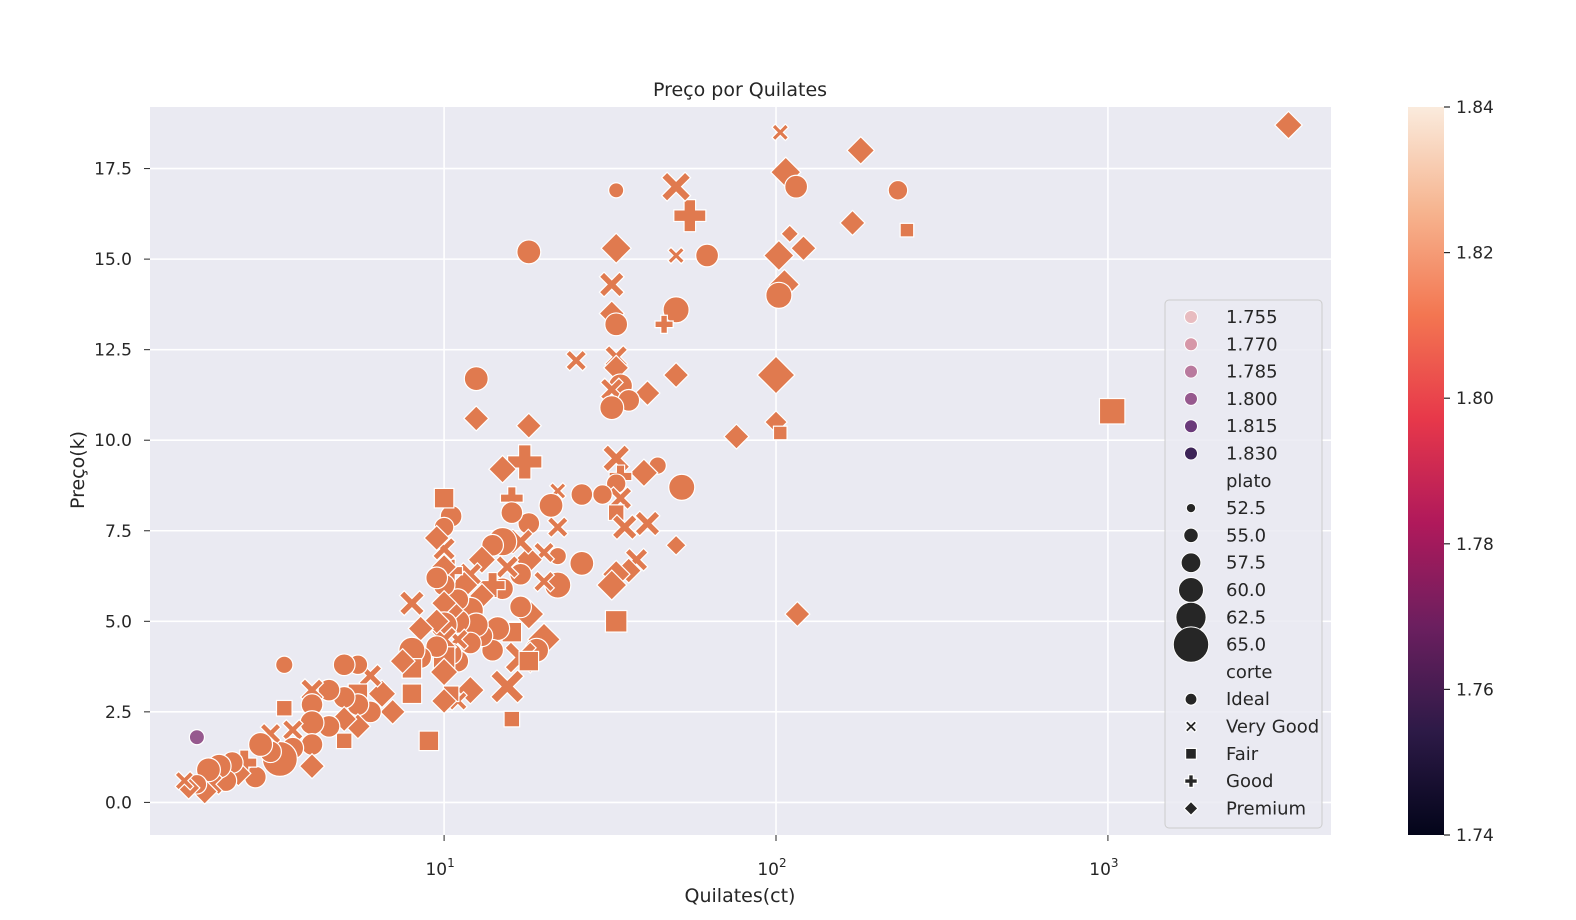  Describe the element at coordinates (118, 622) in the screenshot. I see `y-tick-label: 5.0` at that location.